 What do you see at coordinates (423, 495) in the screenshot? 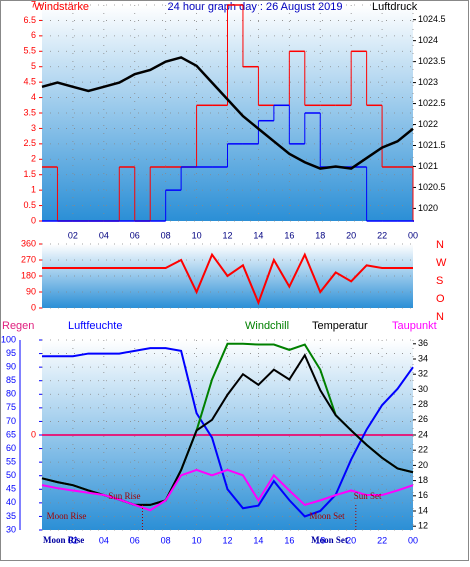
I see `y2-tick-label: 16` at bounding box center [423, 495].